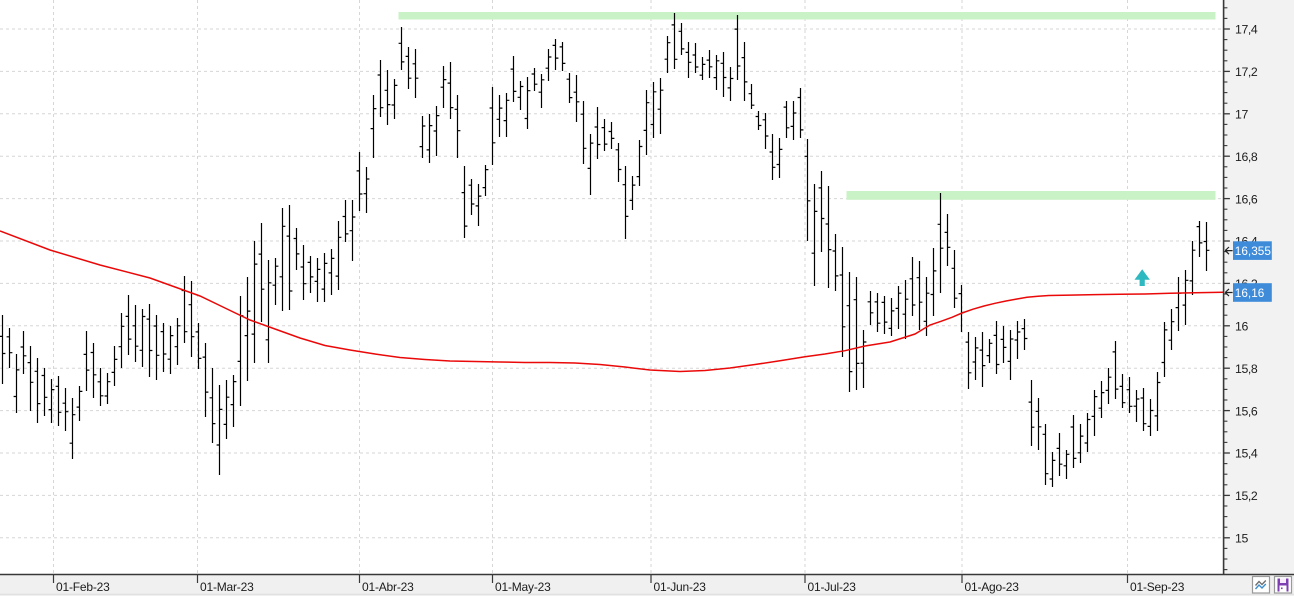 The image size is (1294, 596). Describe the element at coordinates (1241, 327) in the screenshot. I see `svg-text: 16` at that location.